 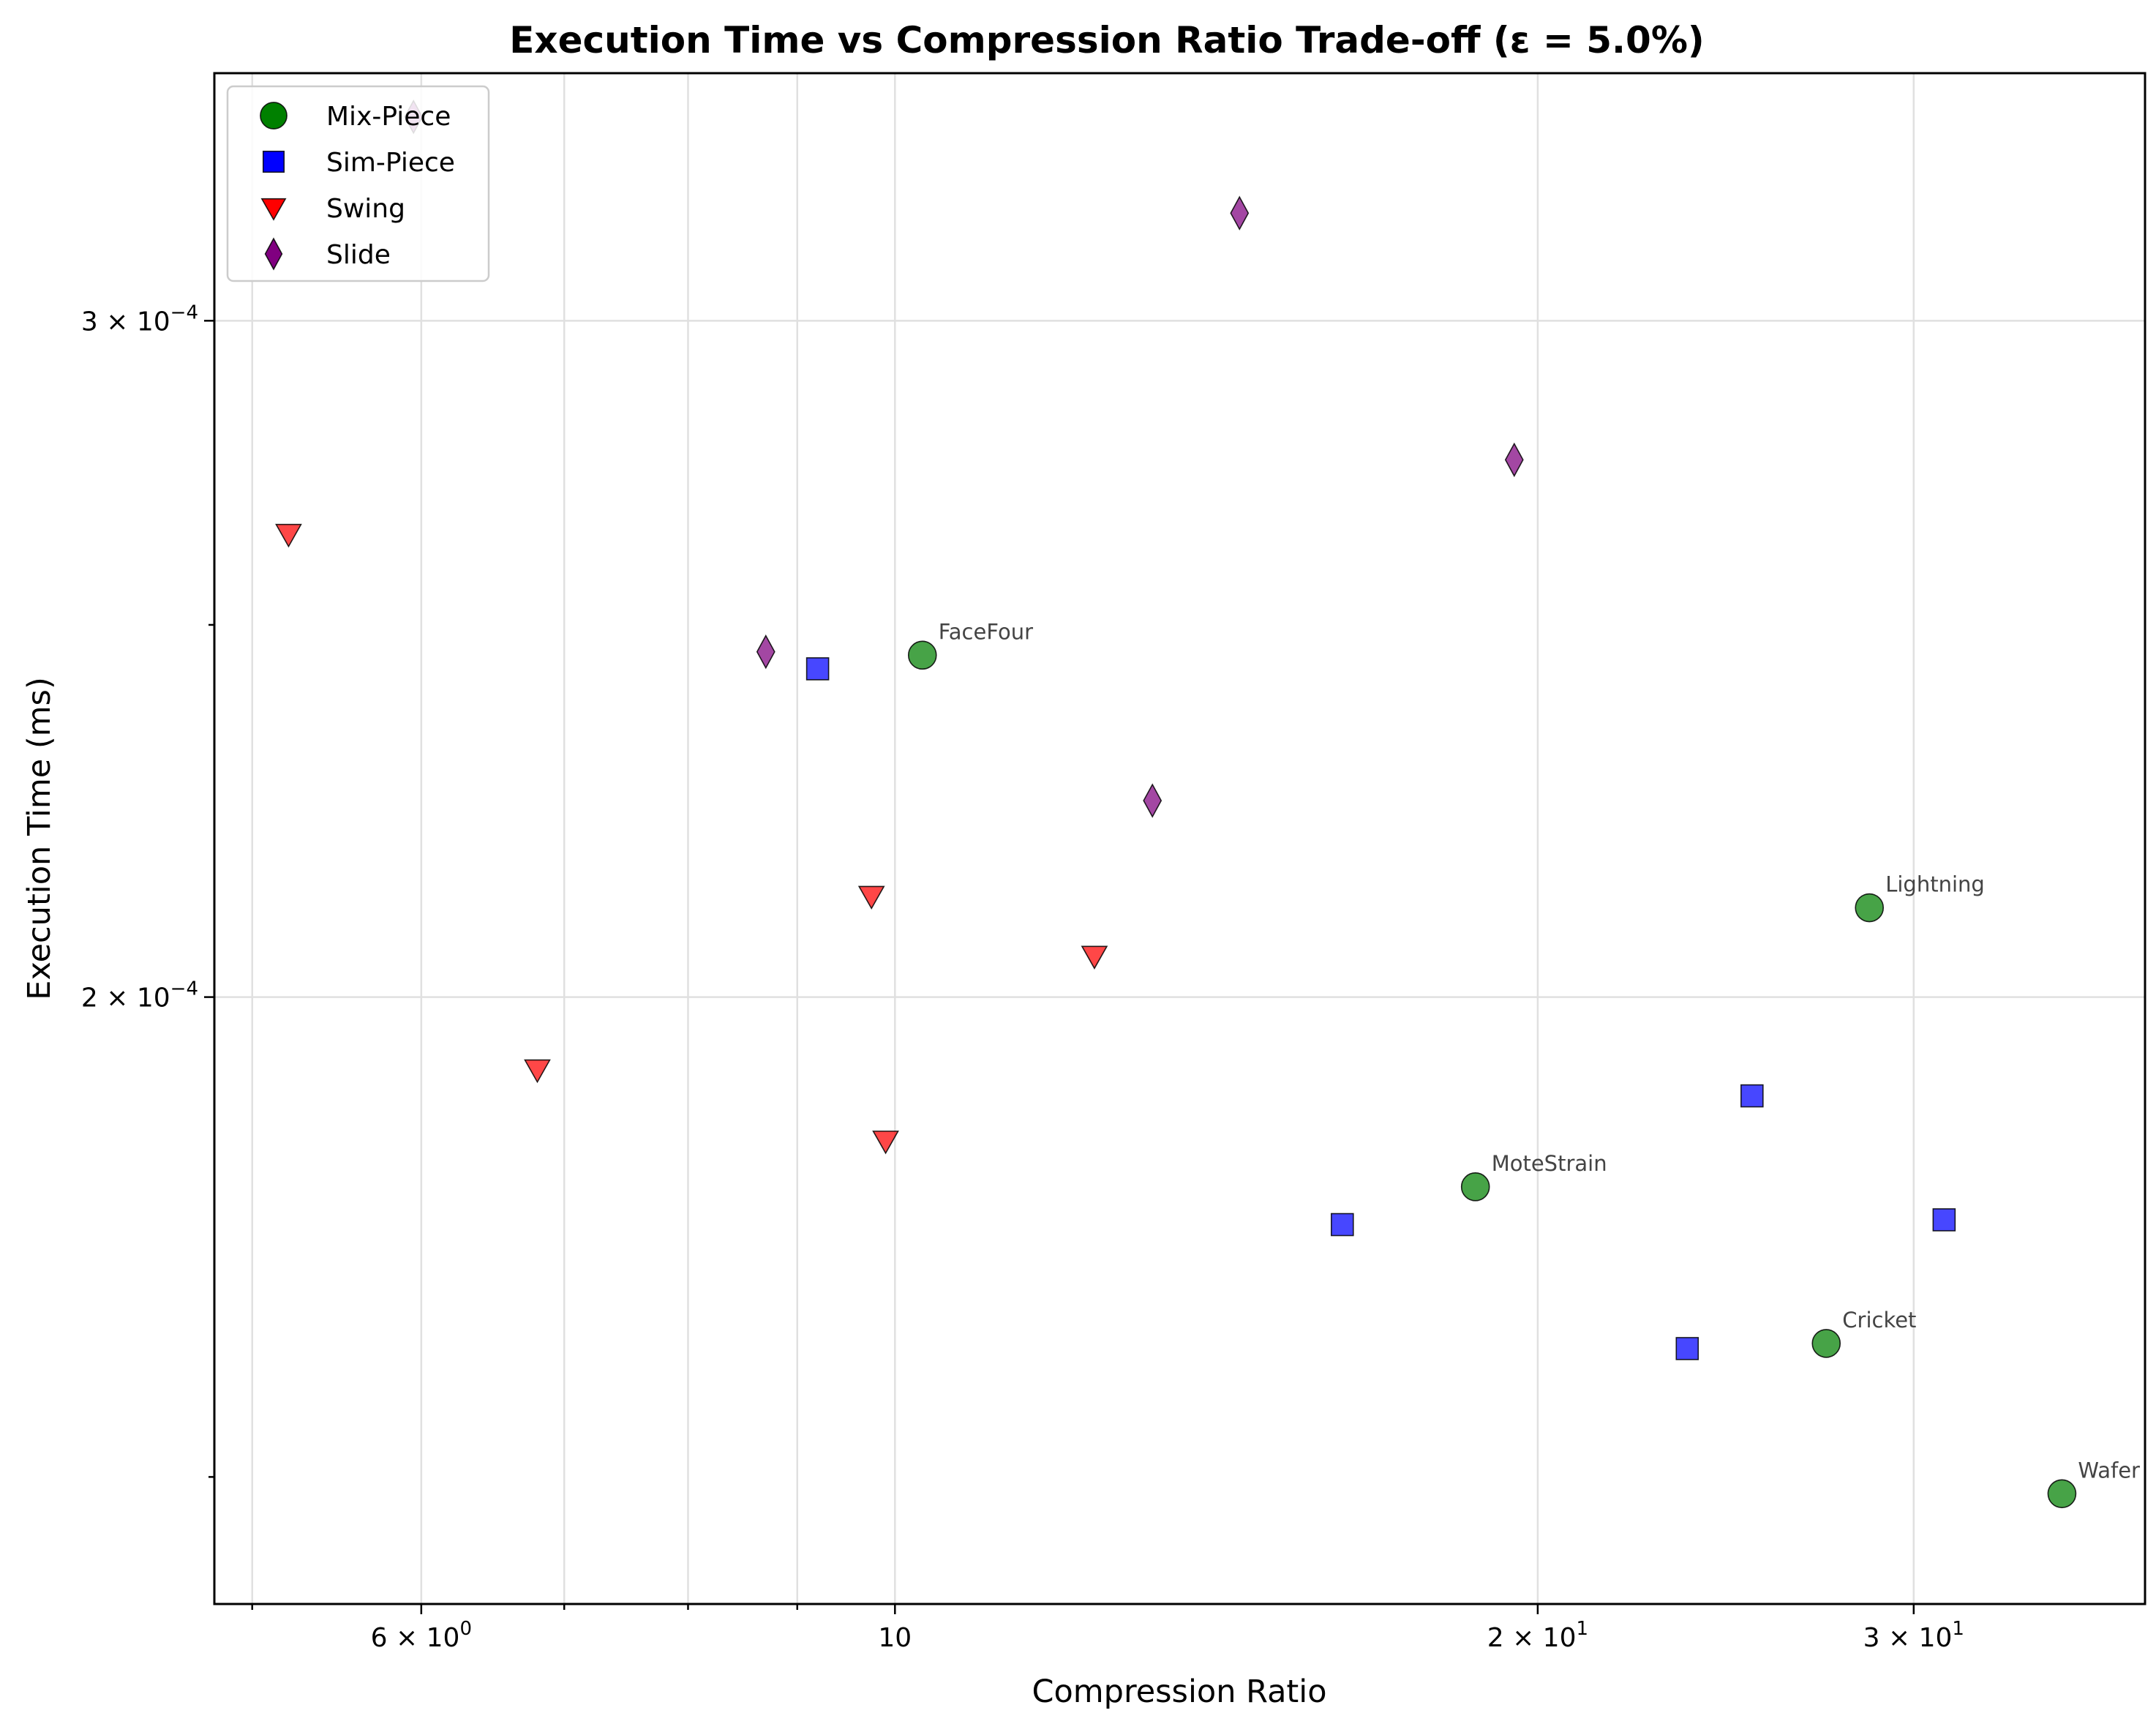 I want to click on legend-slide-label: Slide, so click(x=358, y=255).